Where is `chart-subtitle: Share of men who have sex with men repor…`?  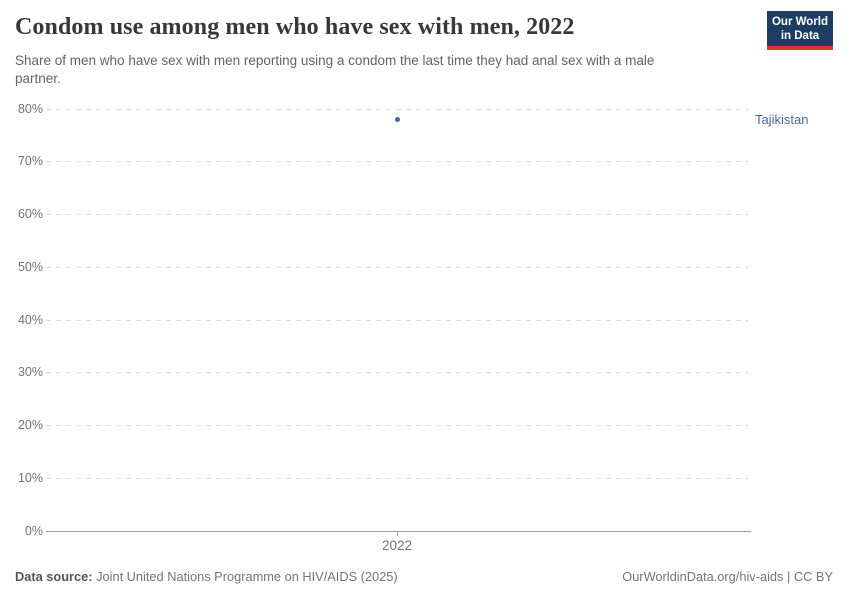
chart-subtitle: Share of men who have sex with men repor… is located at coordinates (335, 69).